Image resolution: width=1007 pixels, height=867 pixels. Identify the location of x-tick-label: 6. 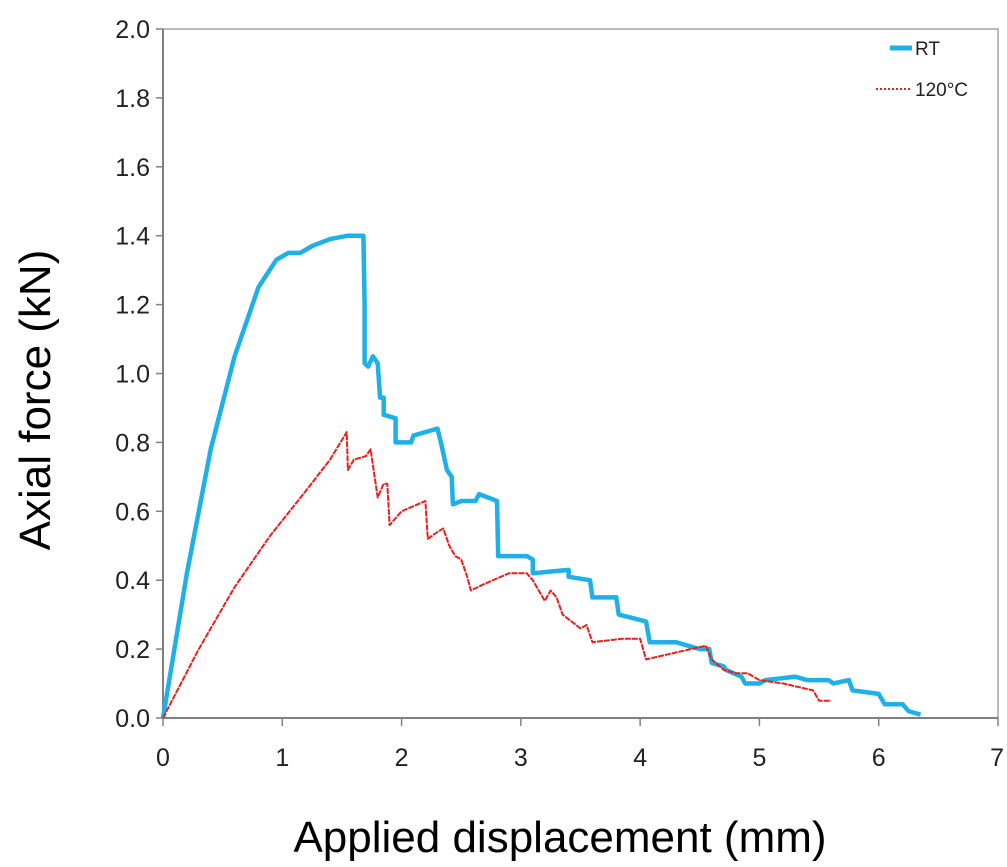
(879, 758).